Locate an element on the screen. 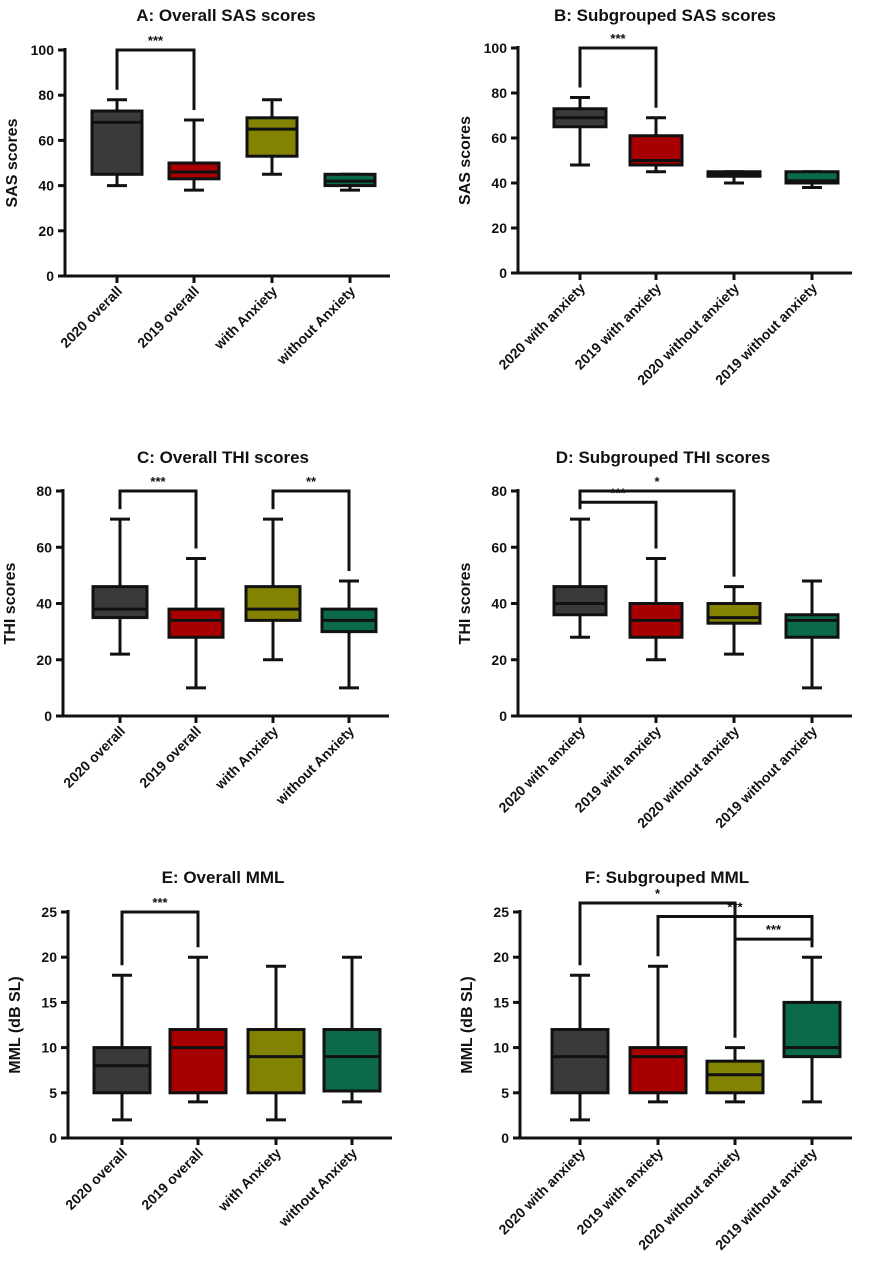 The height and width of the screenshot is (1280, 872). x-tick-label: 2020 with anxiety is located at coordinates (541, 1191).